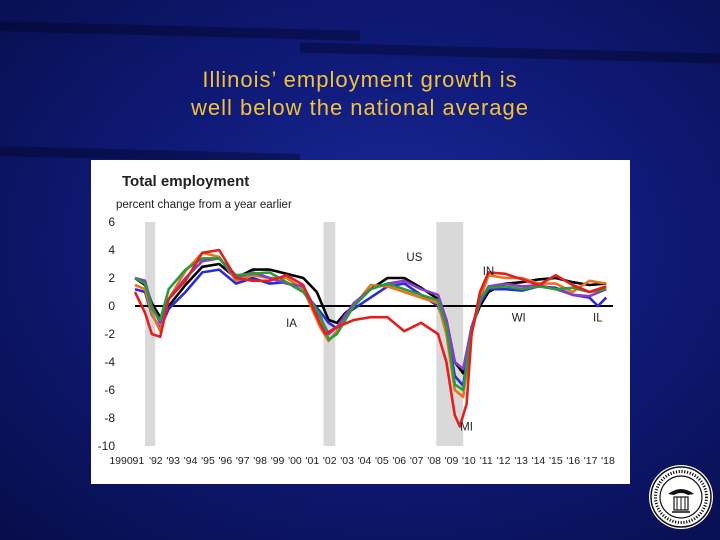  Describe the element at coordinates (489, 272) in the screenshot. I see `annotation-in: IN` at that location.